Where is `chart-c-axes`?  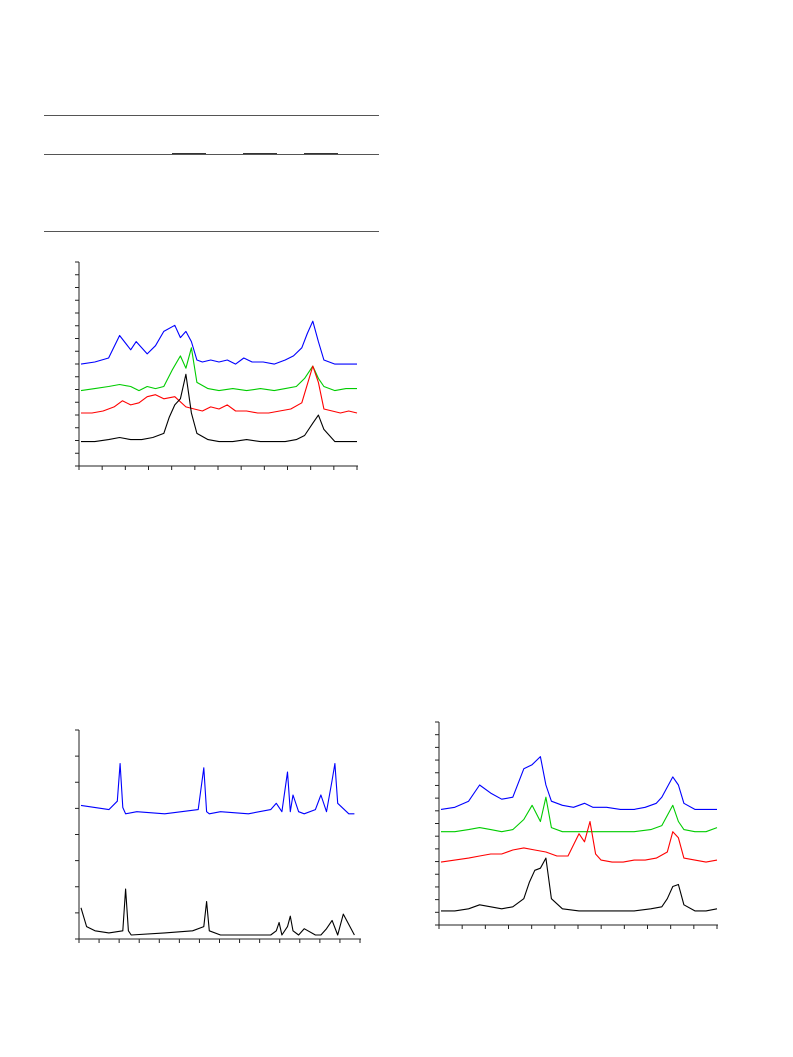
chart-c-axes is located at coordinates (578, 824).